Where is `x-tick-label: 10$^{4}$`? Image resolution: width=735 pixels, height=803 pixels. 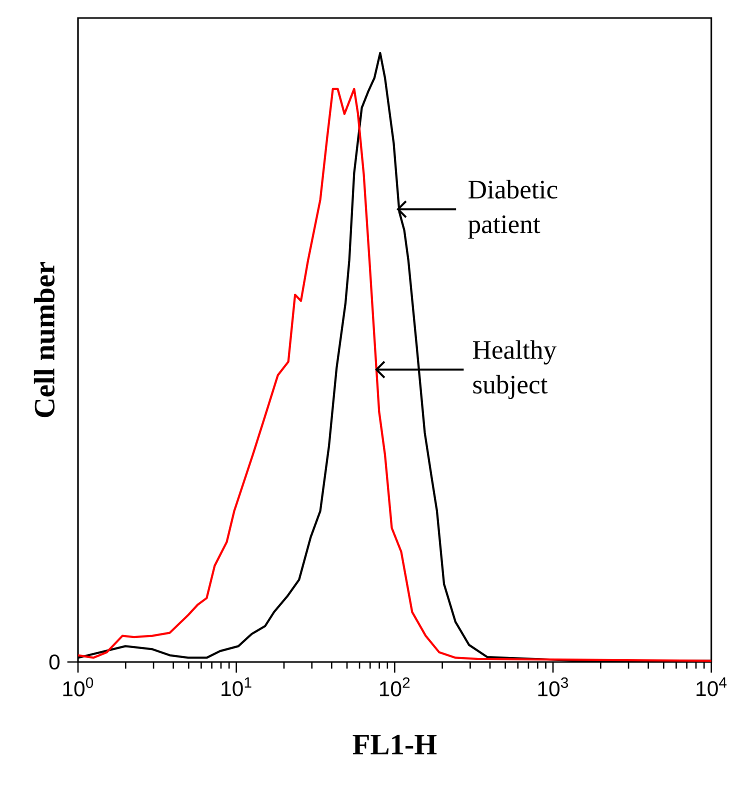
x-tick-label: 10$^{4}$ is located at coordinates (711, 686).